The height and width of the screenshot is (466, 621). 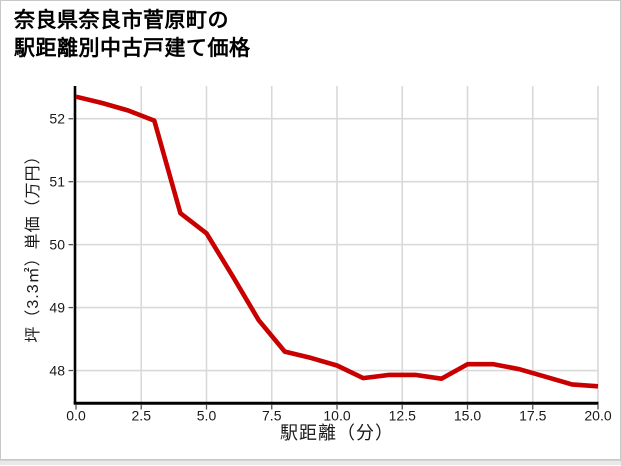 What do you see at coordinates (336, 416) in the screenshot?
I see `x-tick-label: 10.0` at bounding box center [336, 416].